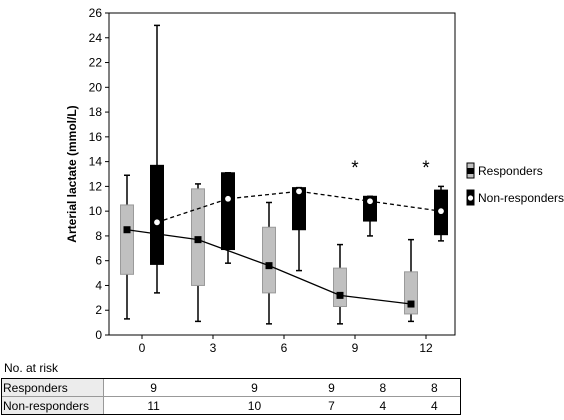  Describe the element at coordinates (31, 368) in the screenshot. I see `at-risk-title: No. at risk` at that location.